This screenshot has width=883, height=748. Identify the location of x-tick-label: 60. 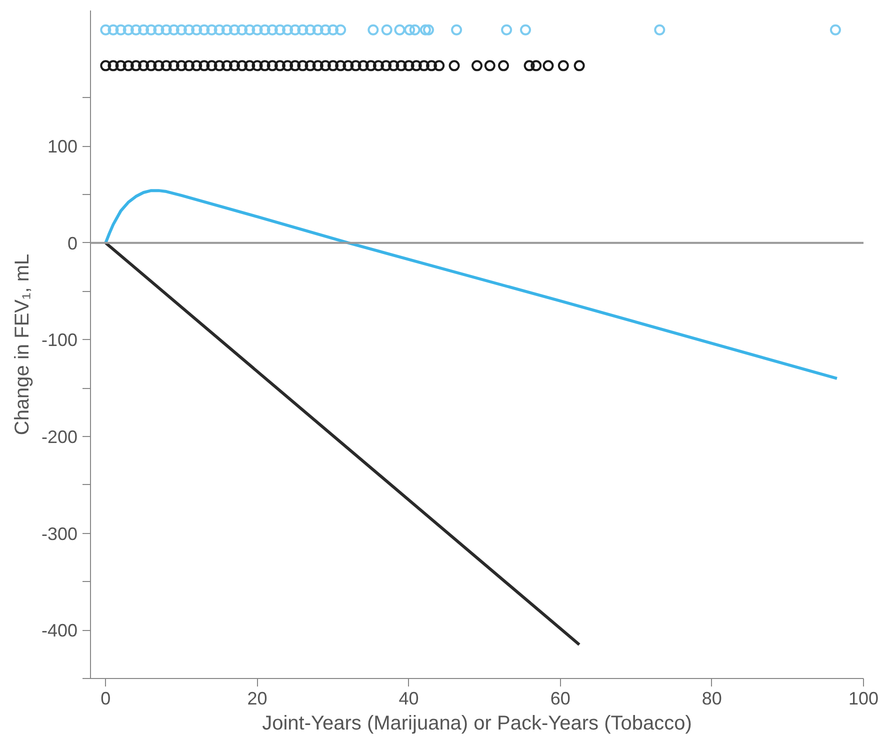
(560, 698).